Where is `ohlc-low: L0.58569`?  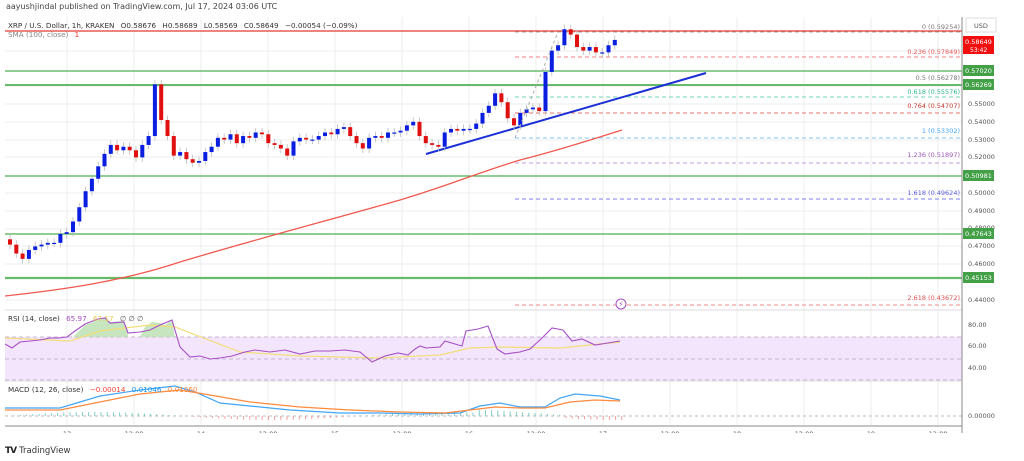
ohlc-low: L0.58569 is located at coordinates (220, 25).